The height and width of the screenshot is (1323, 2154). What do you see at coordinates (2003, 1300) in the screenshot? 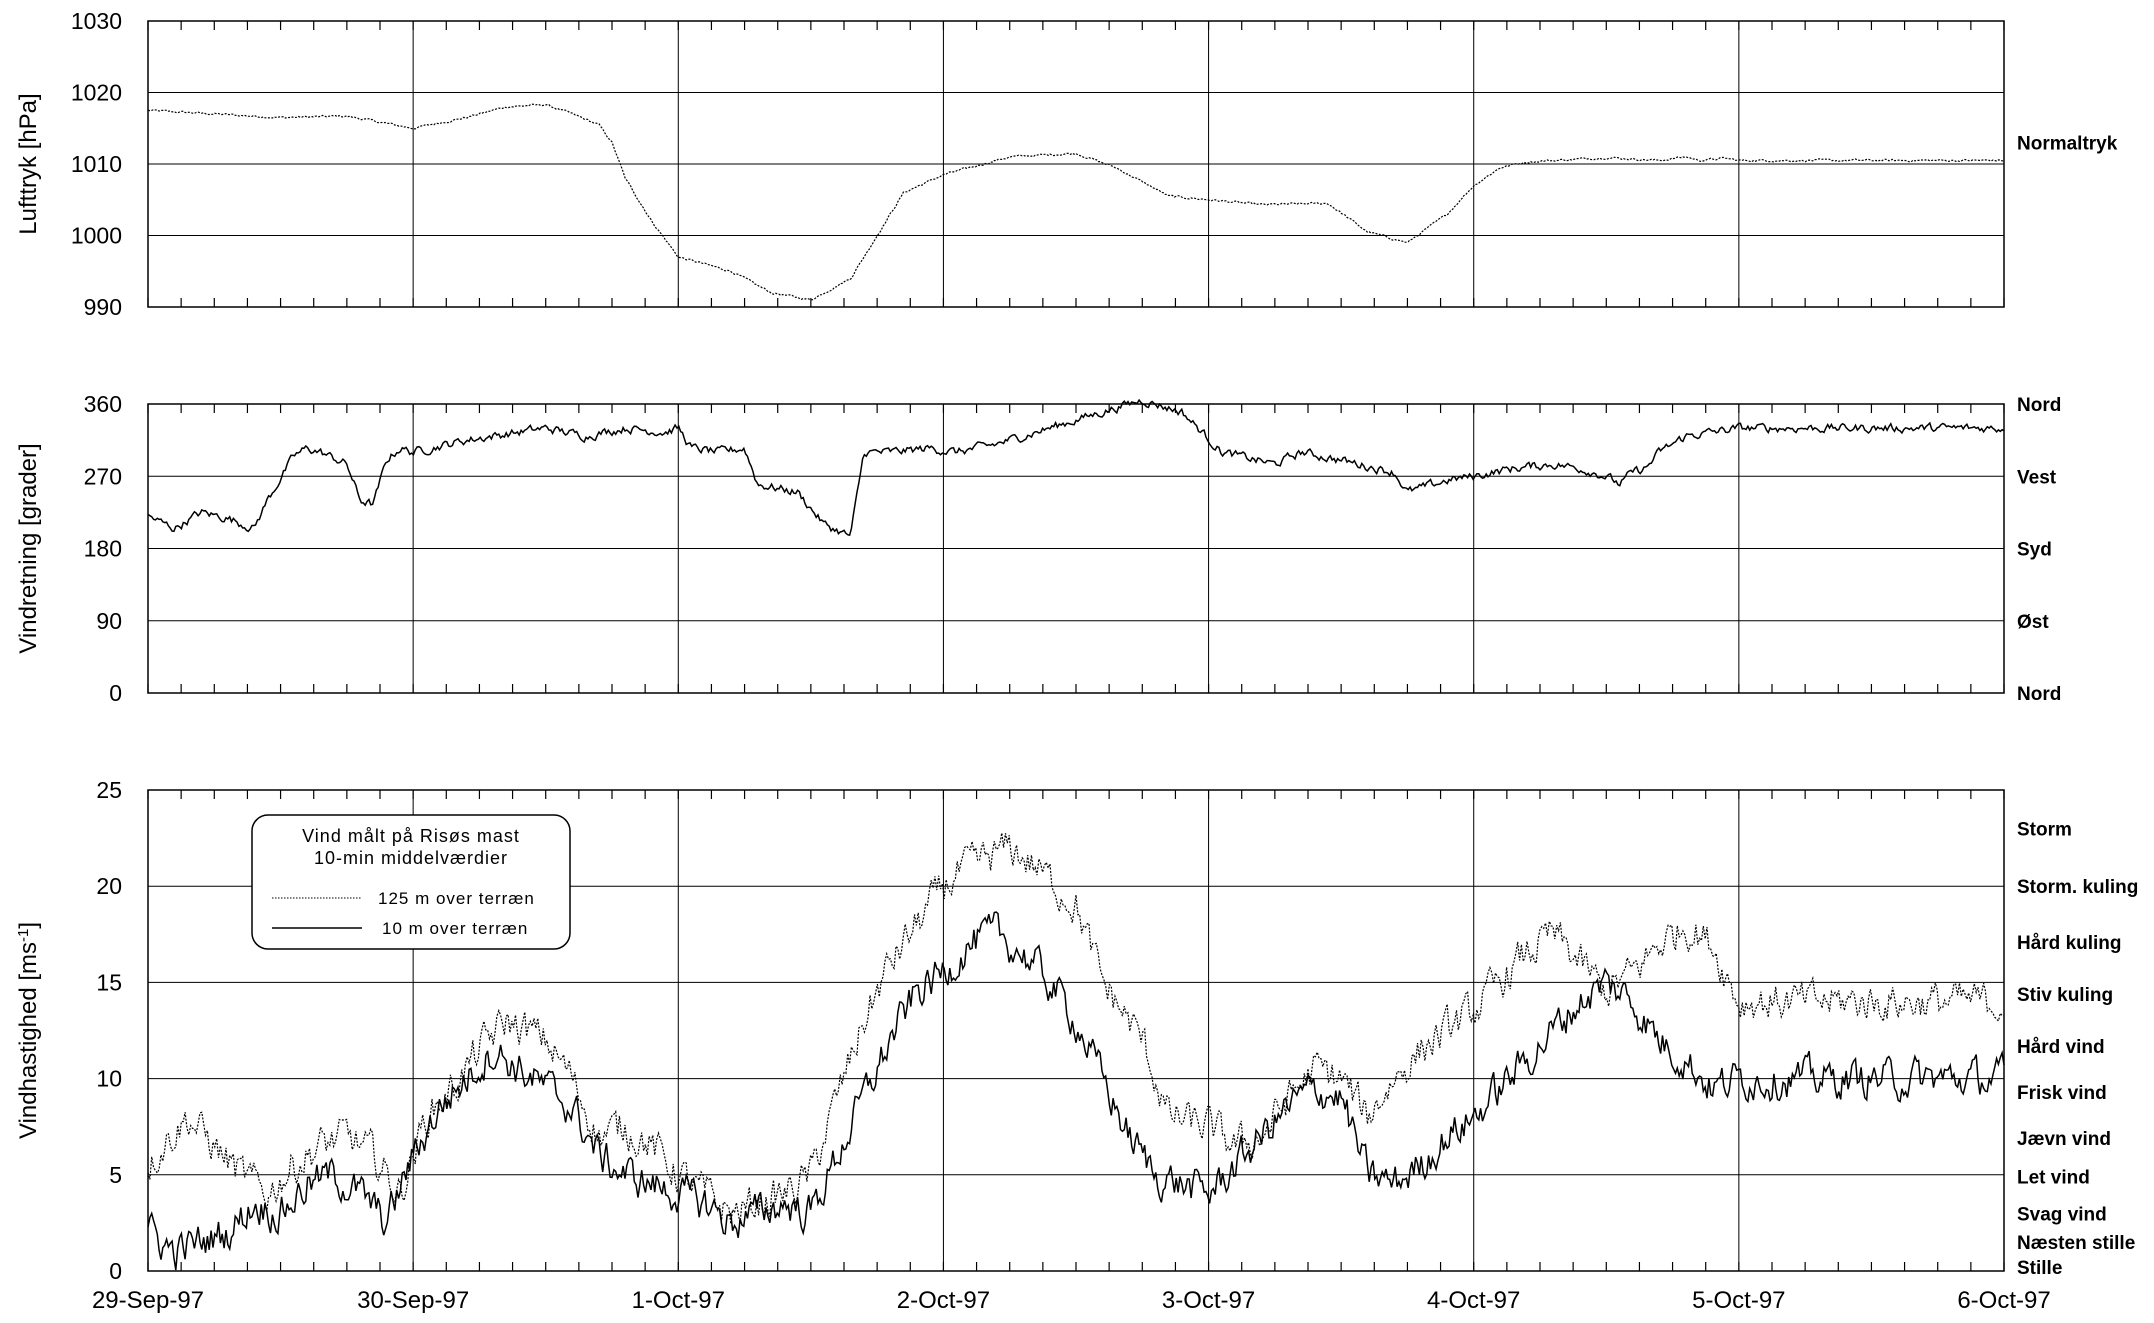
I see `x-tick-date-label: 6-Oct-97` at bounding box center [2003, 1300].